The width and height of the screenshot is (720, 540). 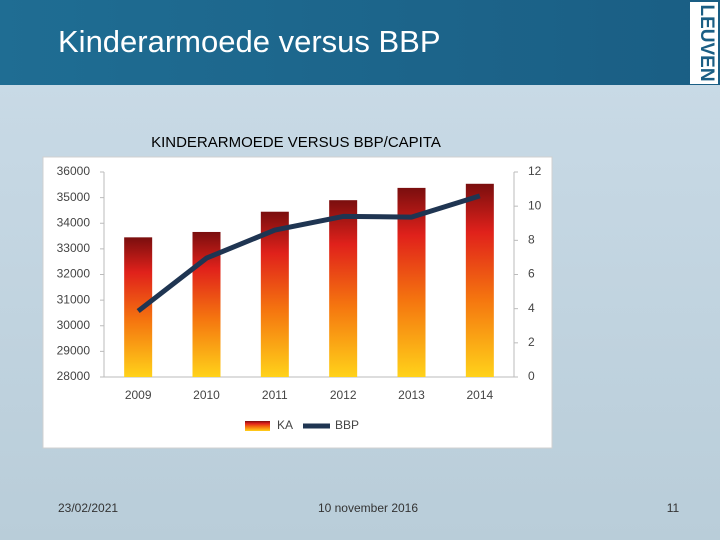 I want to click on line, so click(x=308, y=253).